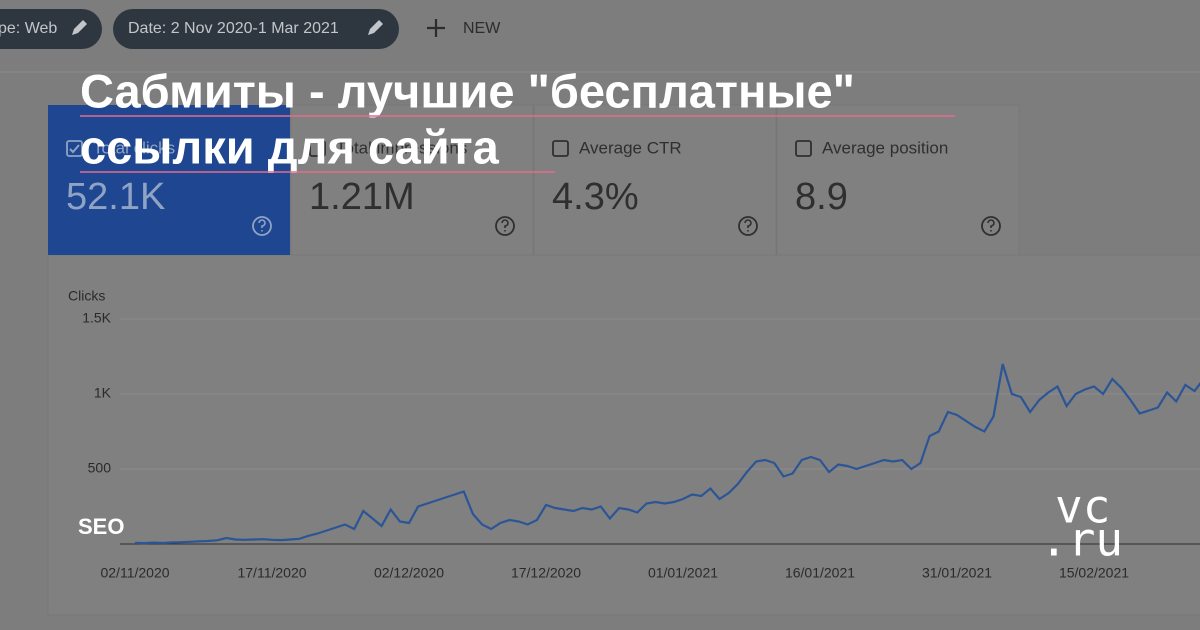 Image resolution: width=1200 pixels, height=630 pixels. Describe the element at coordinates (820, 573) in the screenshot. I see `x-tick-label: 16/01/2021` at that location.